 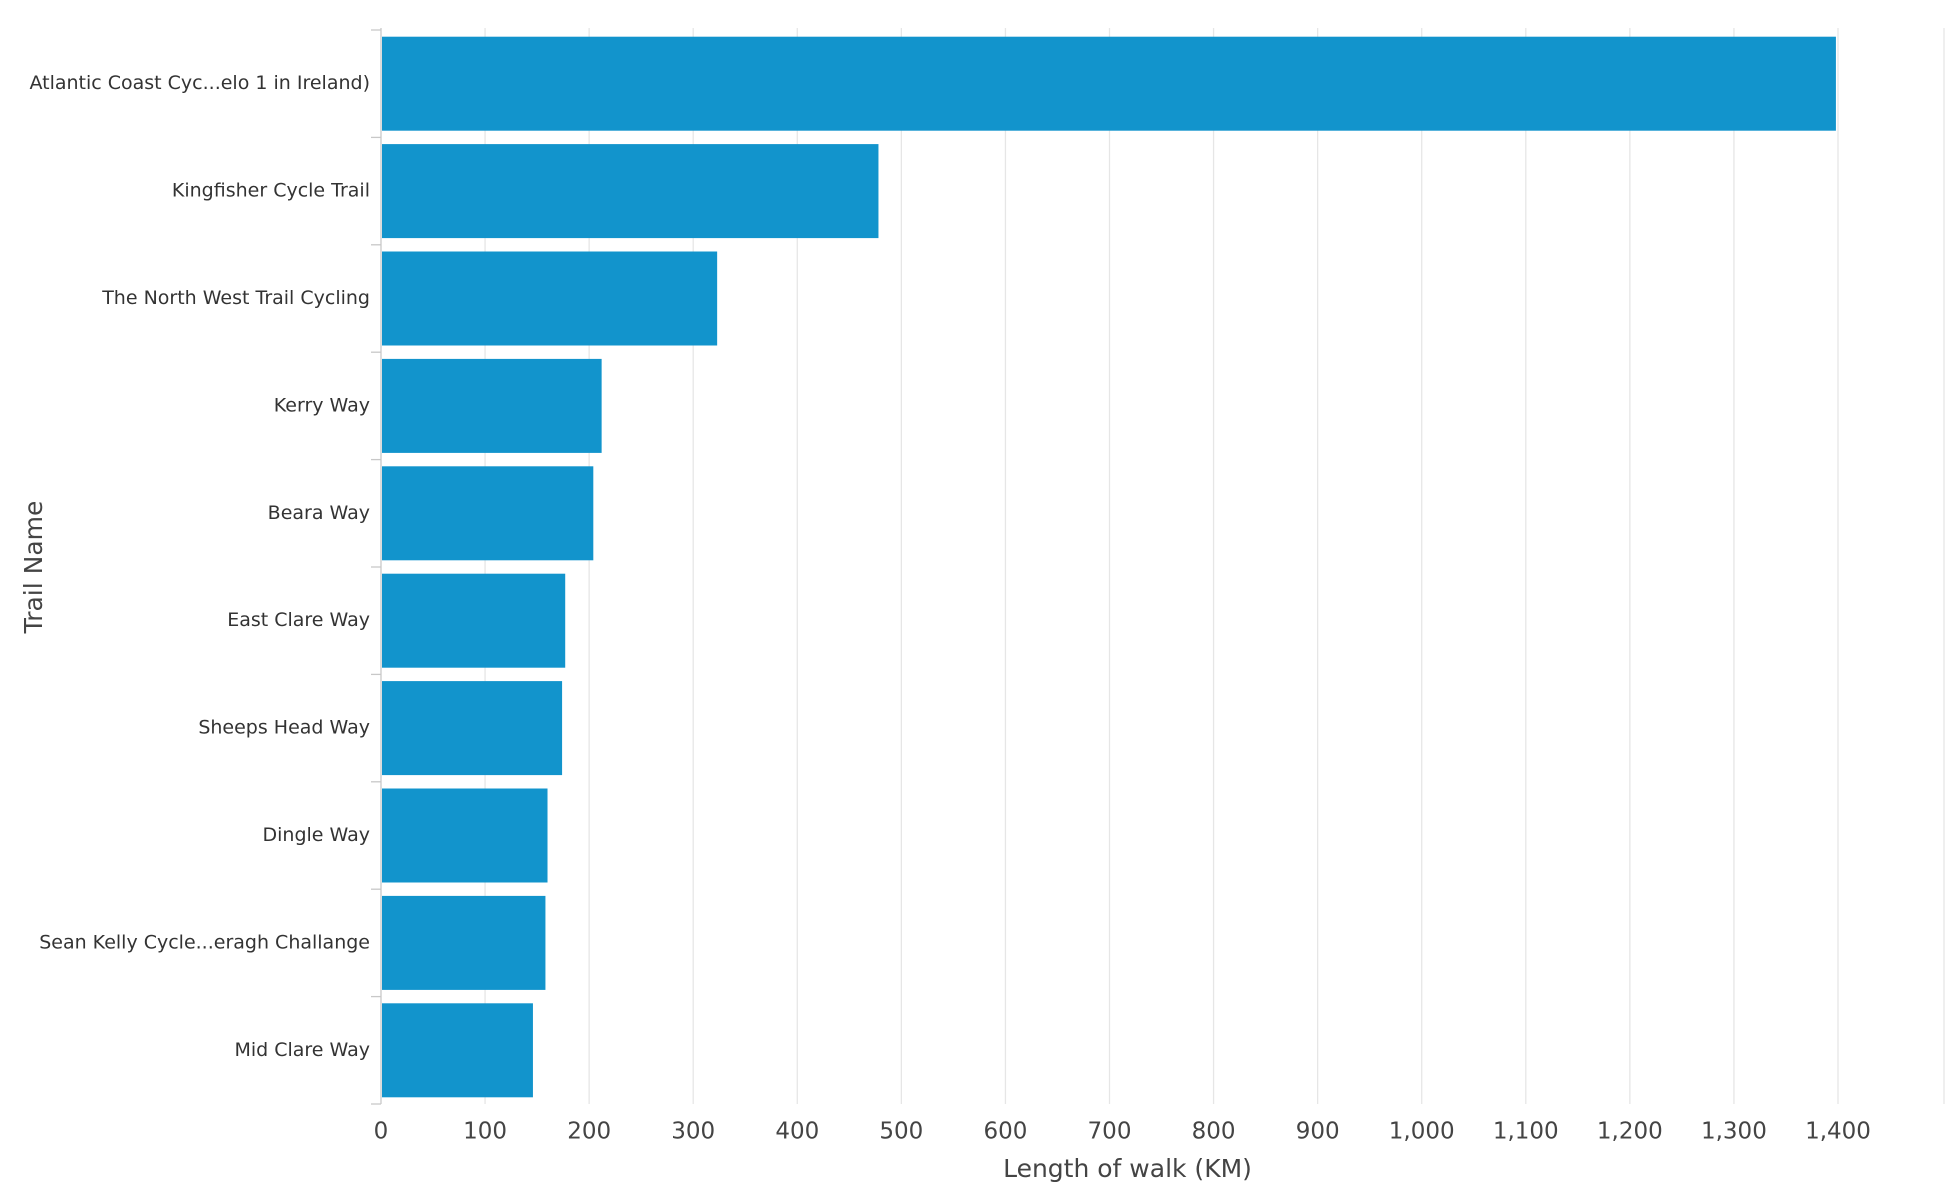 What do you see at coordinates (797, 1132) in the screenshot?
I see `x-tick-label: 400` at bounding box center [797, 1132].